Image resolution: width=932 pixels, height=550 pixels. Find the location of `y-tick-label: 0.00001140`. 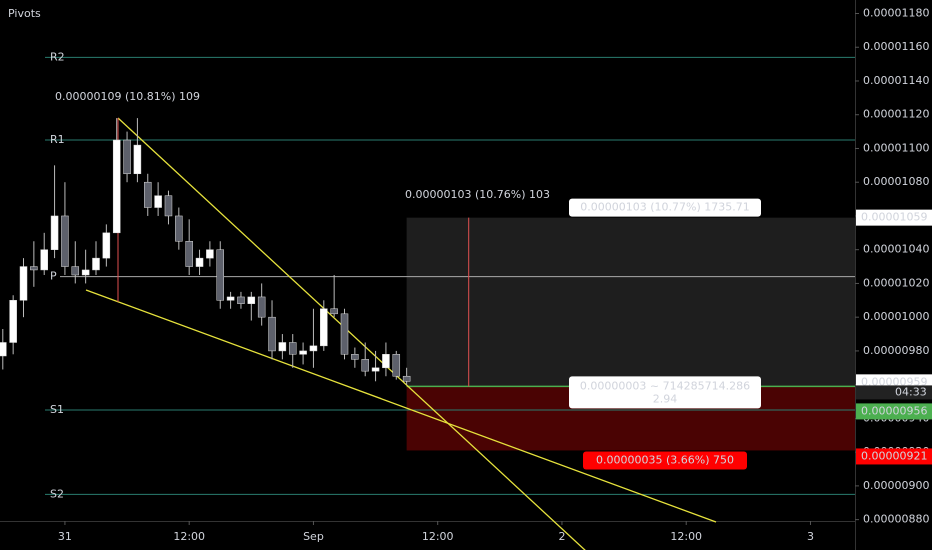

y-tick-label: 0.00001140 is located at coordinates (896, 80).